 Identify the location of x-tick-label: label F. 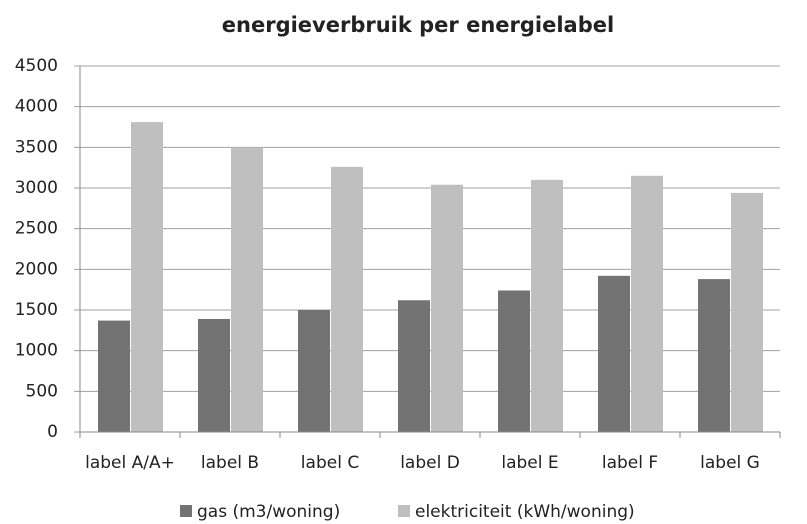
(630, 463).